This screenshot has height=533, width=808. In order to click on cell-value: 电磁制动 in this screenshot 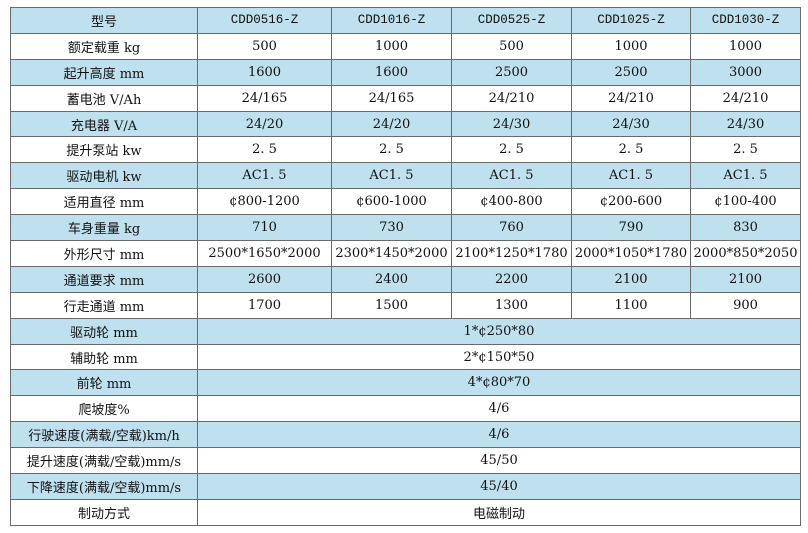, I will do `click(499, 512)`.